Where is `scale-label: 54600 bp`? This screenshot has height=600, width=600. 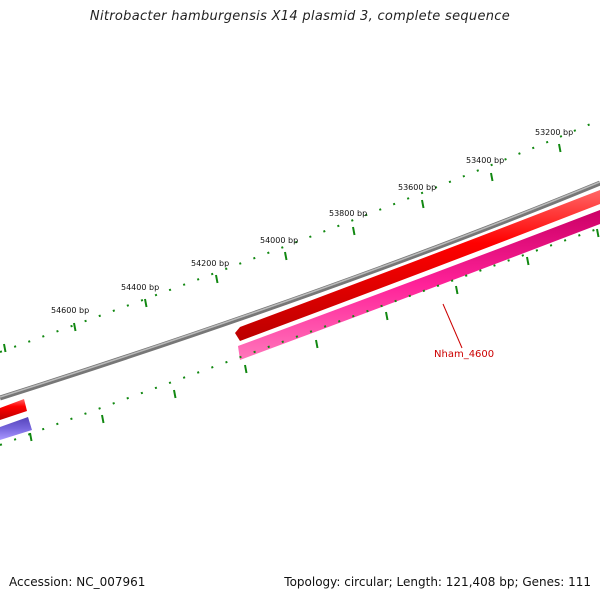 scale-label: 54600 bp is located at coordinates (70, 310).